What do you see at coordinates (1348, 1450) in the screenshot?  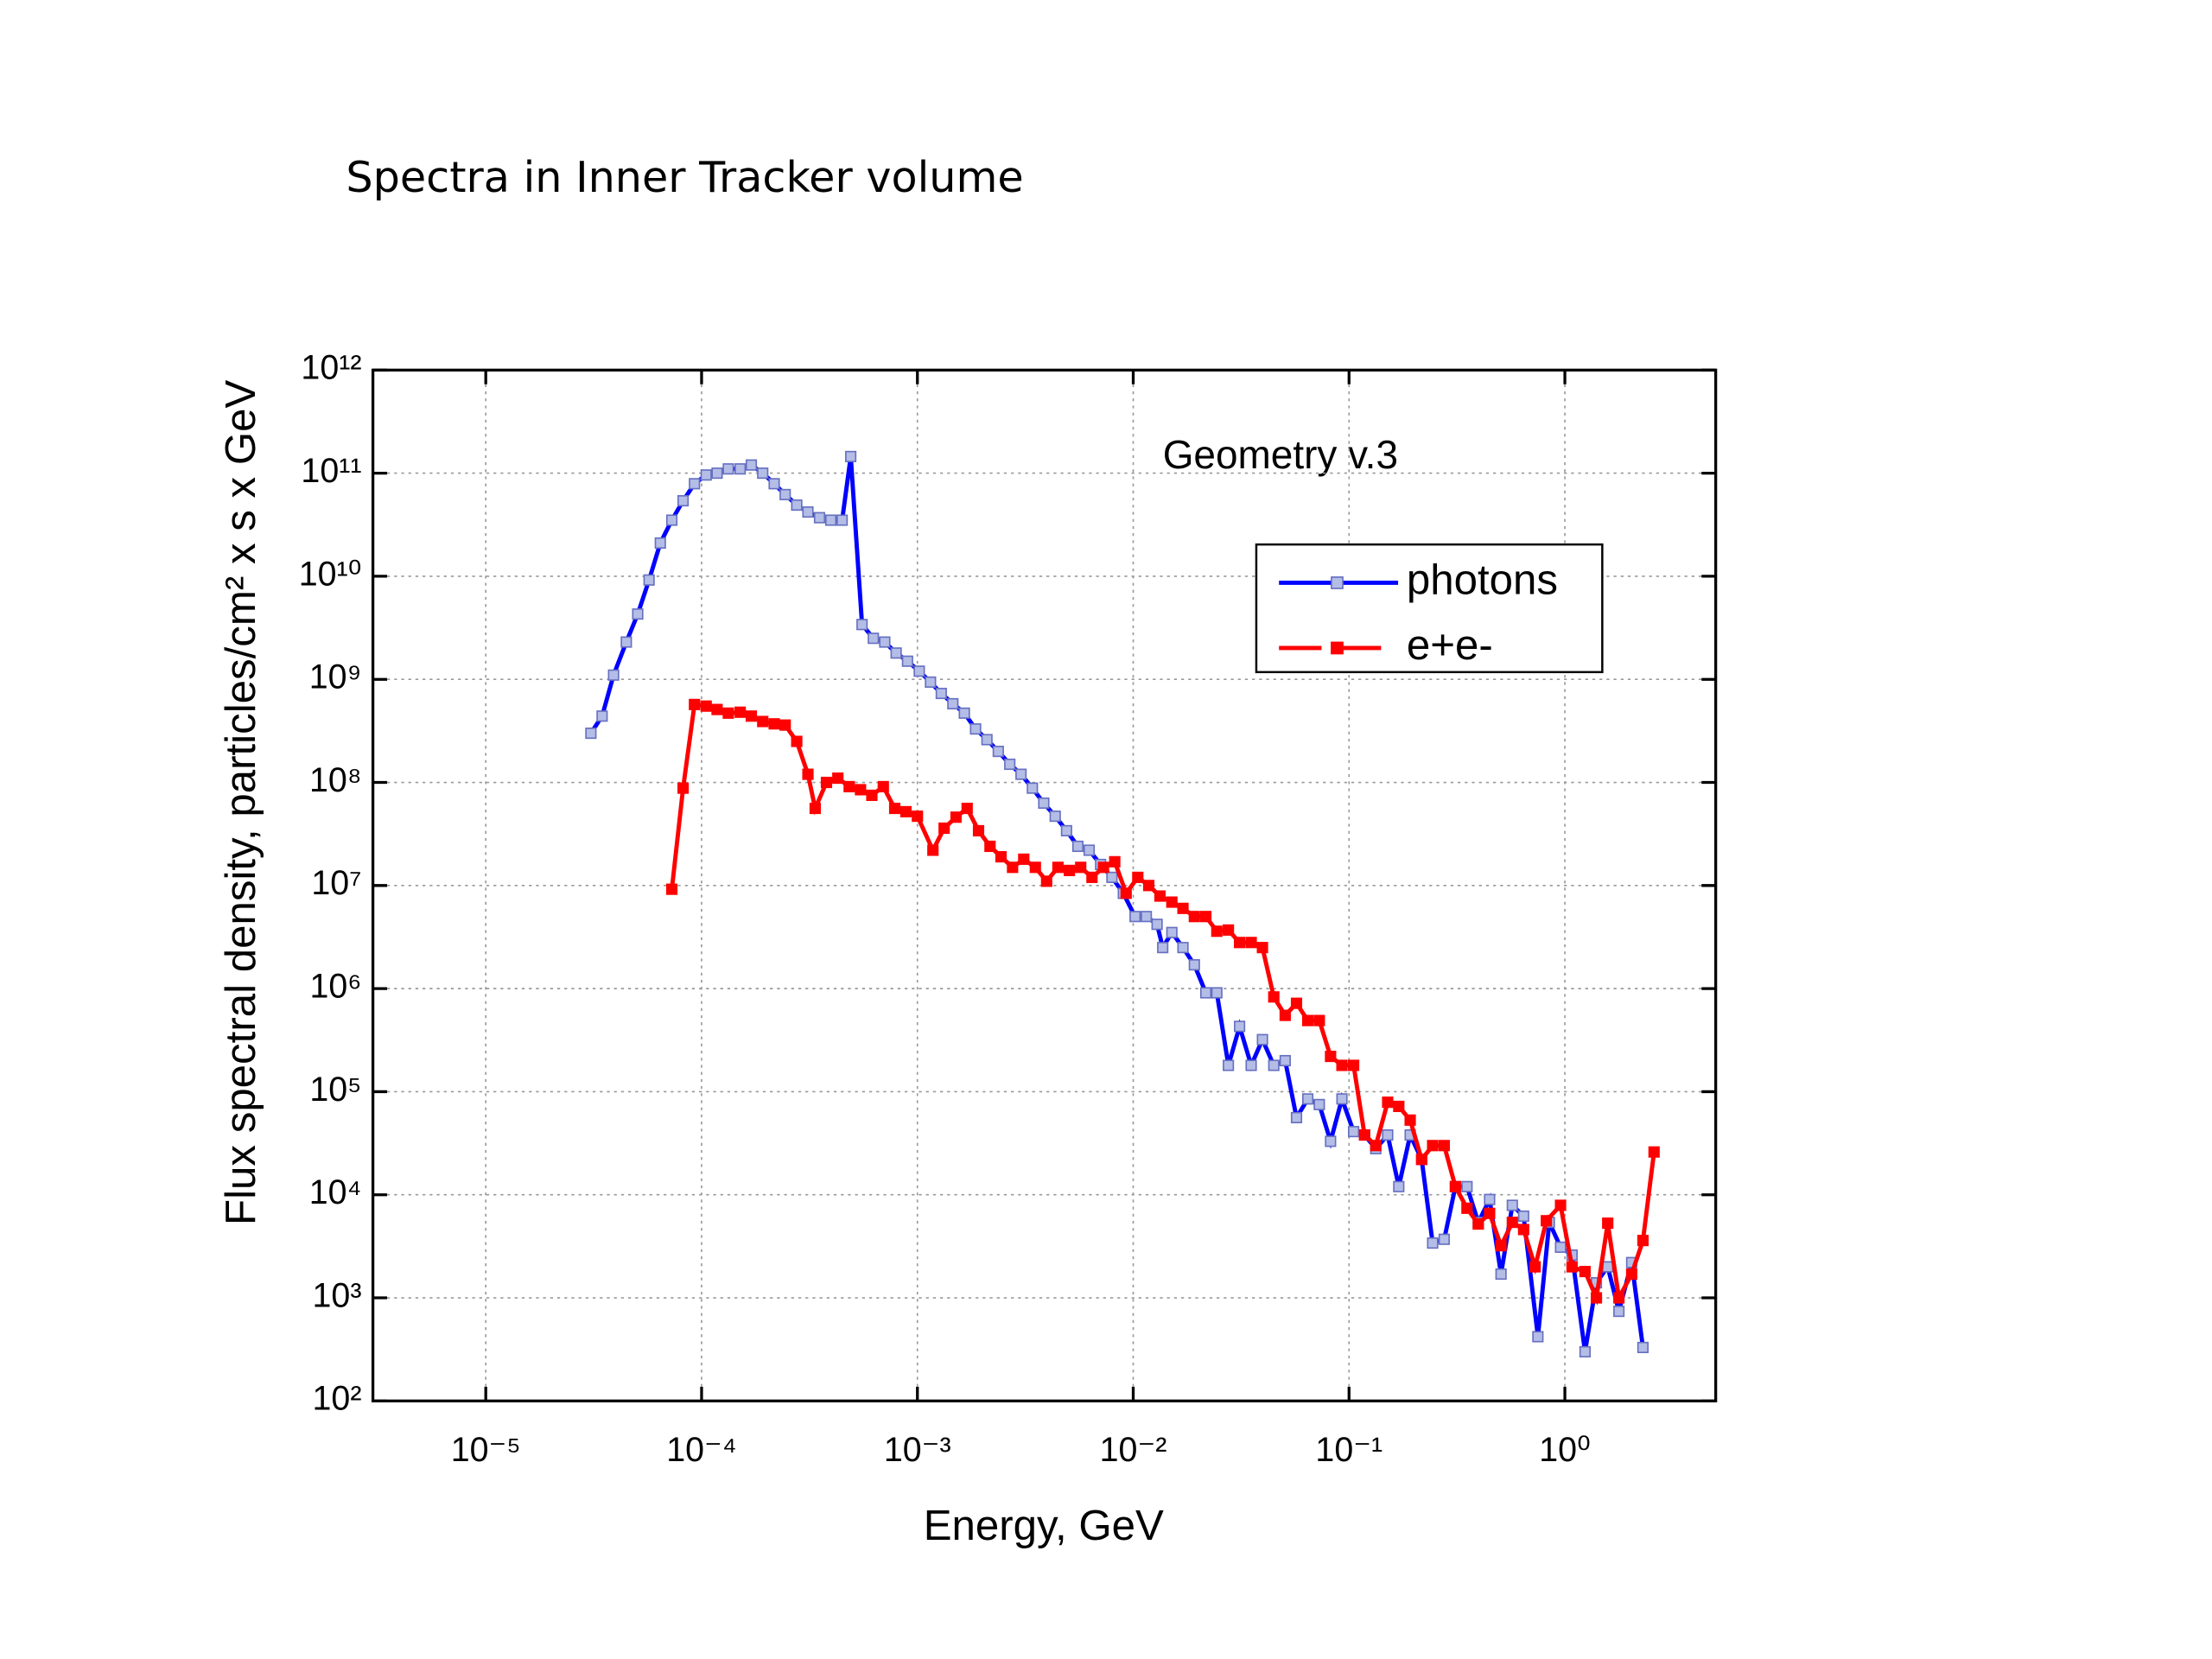 I see `x-tick-label: 10⁻¹` at bounding box center [1348, 1450].